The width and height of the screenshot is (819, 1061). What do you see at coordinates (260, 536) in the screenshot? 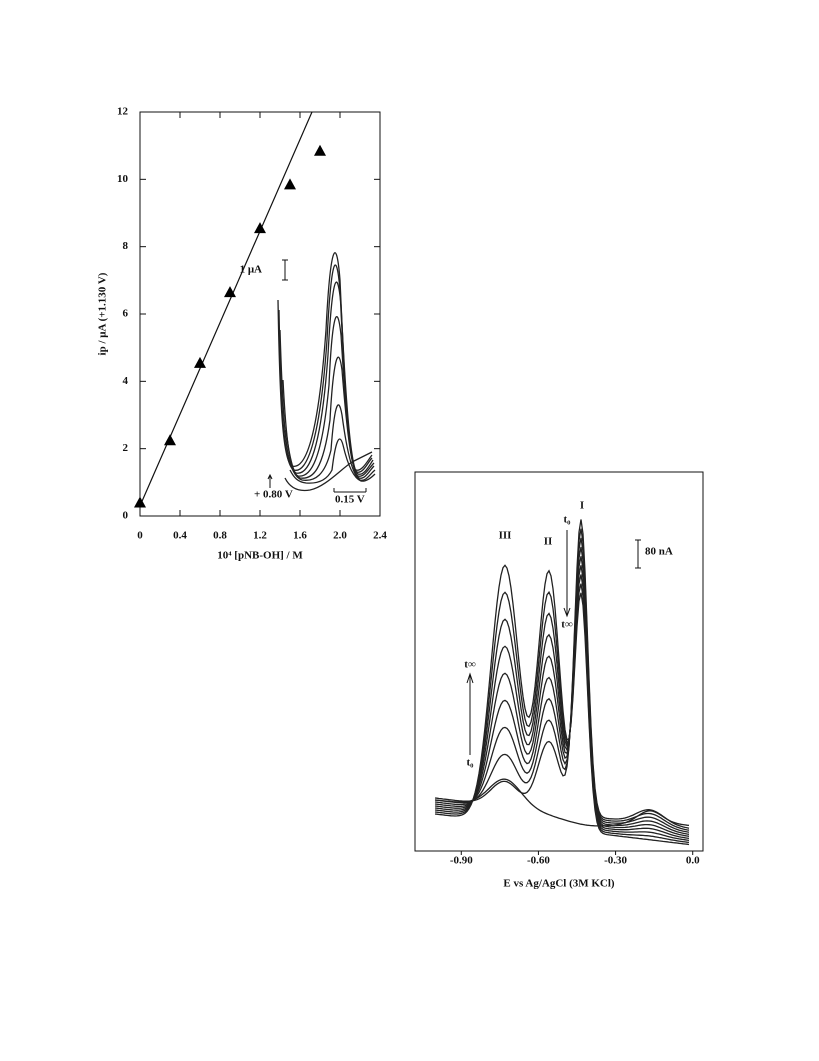
I see `x-tick-label: 1.2` at bounding box center [260, 536].